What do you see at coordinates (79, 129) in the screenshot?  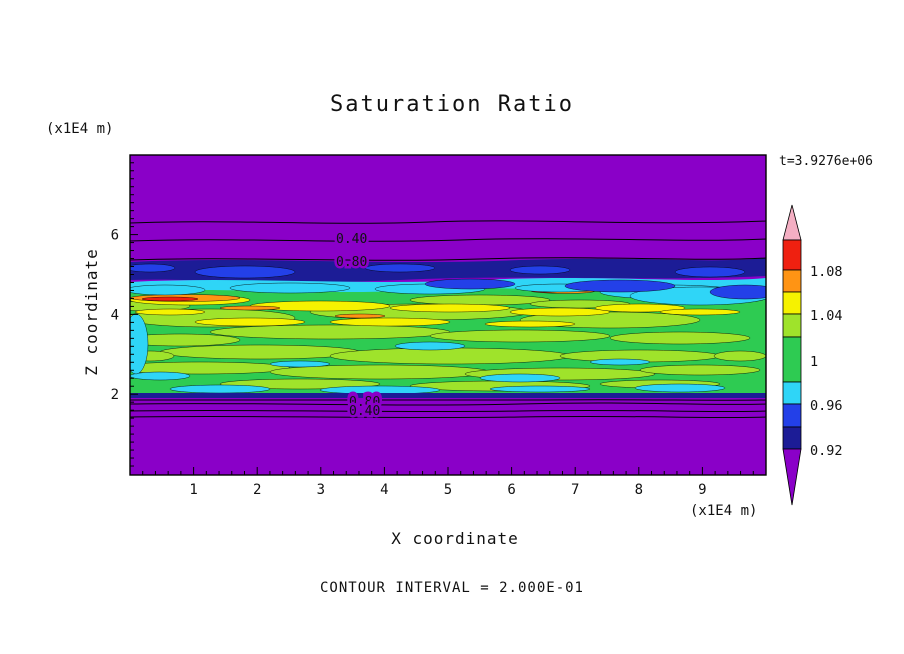 I see `z-unit-label: (x1E4 m)` at bounding box center [79, 129].